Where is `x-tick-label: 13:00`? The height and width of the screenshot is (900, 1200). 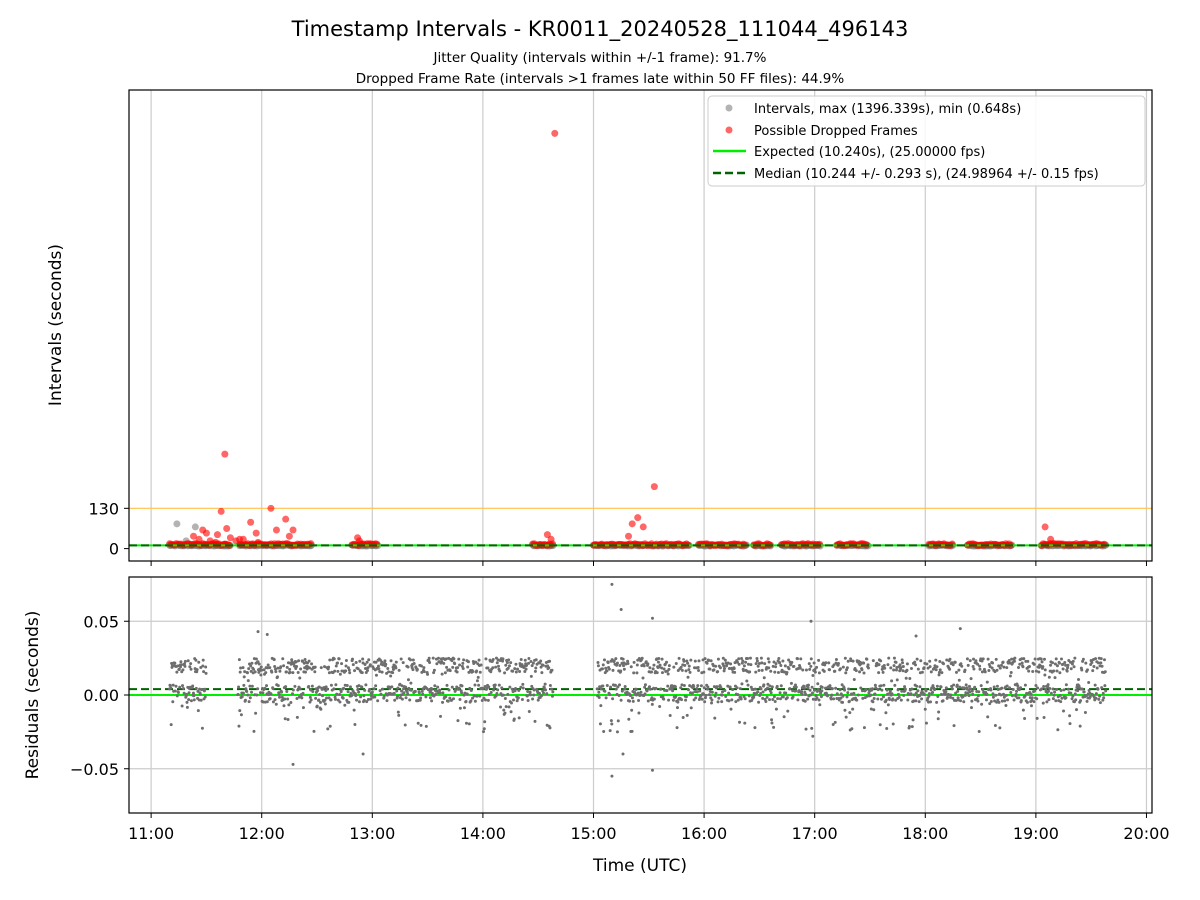 x-tick-label: 13:00 is located at coordinates (372, 833).